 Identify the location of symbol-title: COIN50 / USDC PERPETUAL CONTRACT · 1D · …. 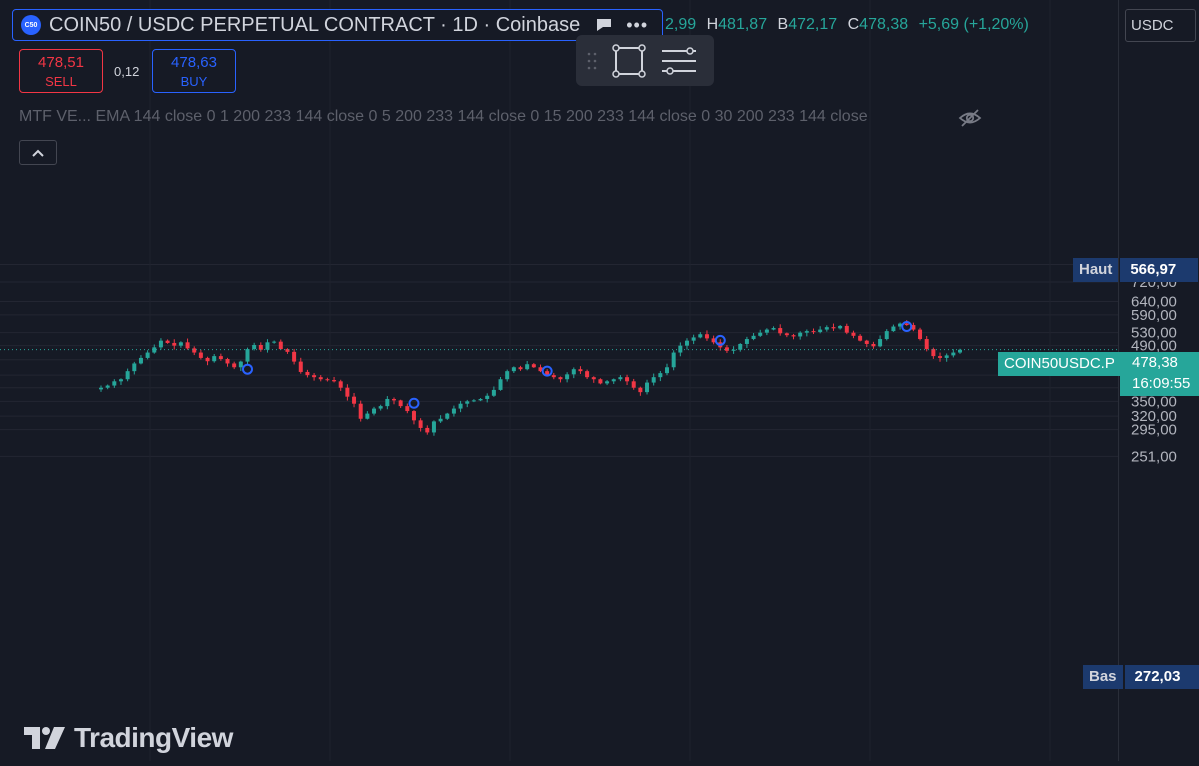
(315, 24).